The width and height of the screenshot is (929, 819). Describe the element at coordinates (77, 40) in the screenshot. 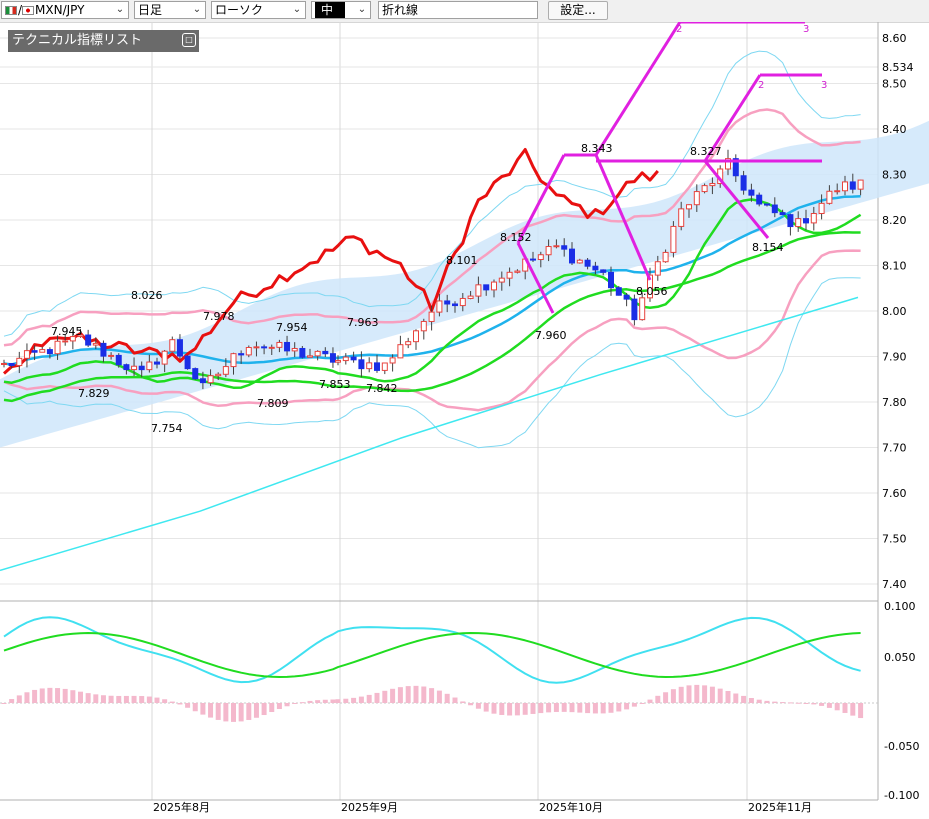

I see `indicator-list-title: テクニカル指標リスト` at that location.